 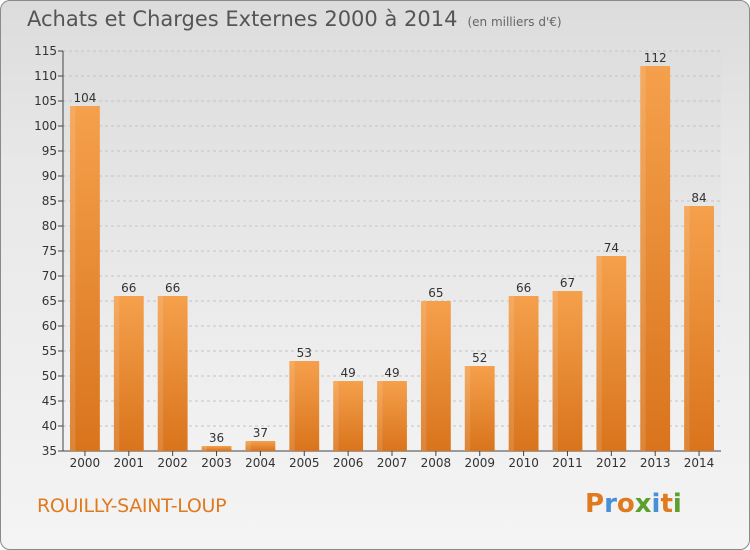 What do you see at coordinates (49, 326) in the screenshot?
I see `y-tick-label: 60` at bounding box center [49, 326].